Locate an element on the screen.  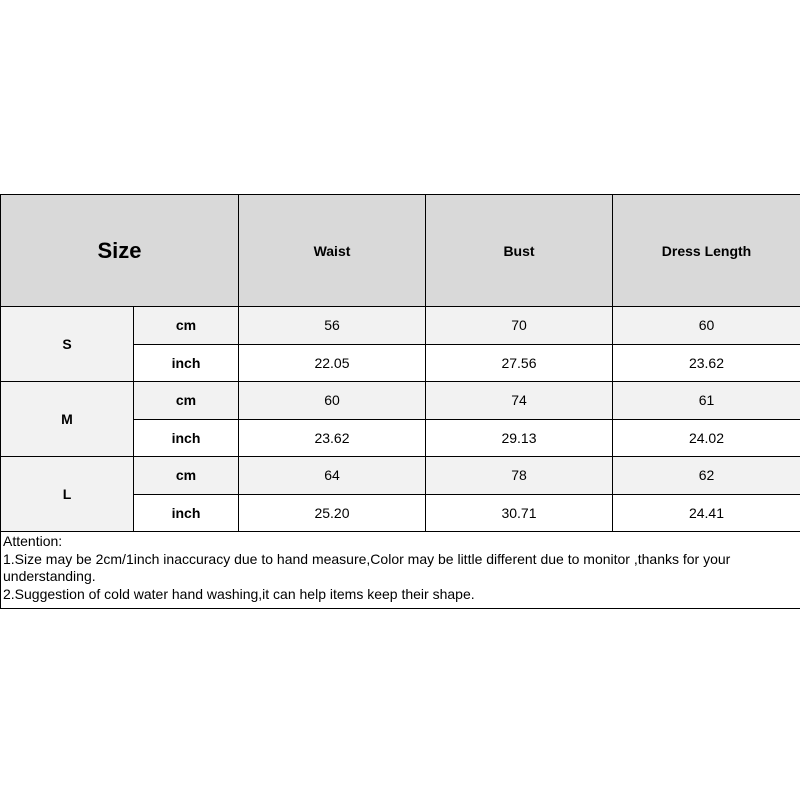
cell: 30.71 is located at coordinates (519, 512).